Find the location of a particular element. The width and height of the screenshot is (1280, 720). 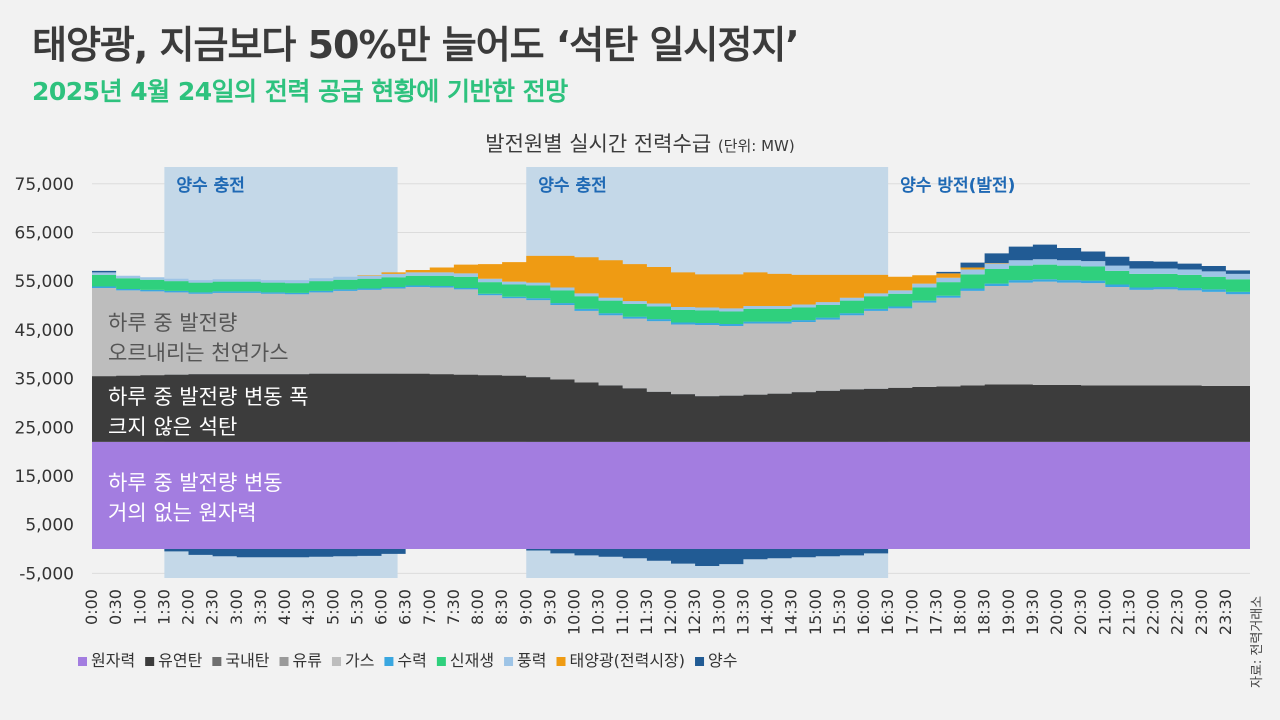

x-tick-label: 7:30 is located at coordinates (453, 607).